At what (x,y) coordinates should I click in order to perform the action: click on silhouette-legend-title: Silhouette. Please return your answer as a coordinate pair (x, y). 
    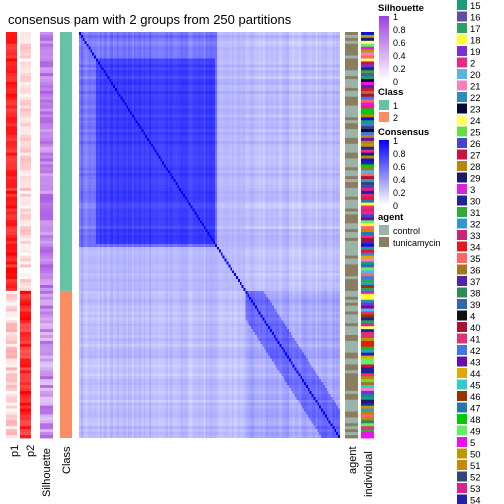
    Looking at the image, I should click on (401, 8).